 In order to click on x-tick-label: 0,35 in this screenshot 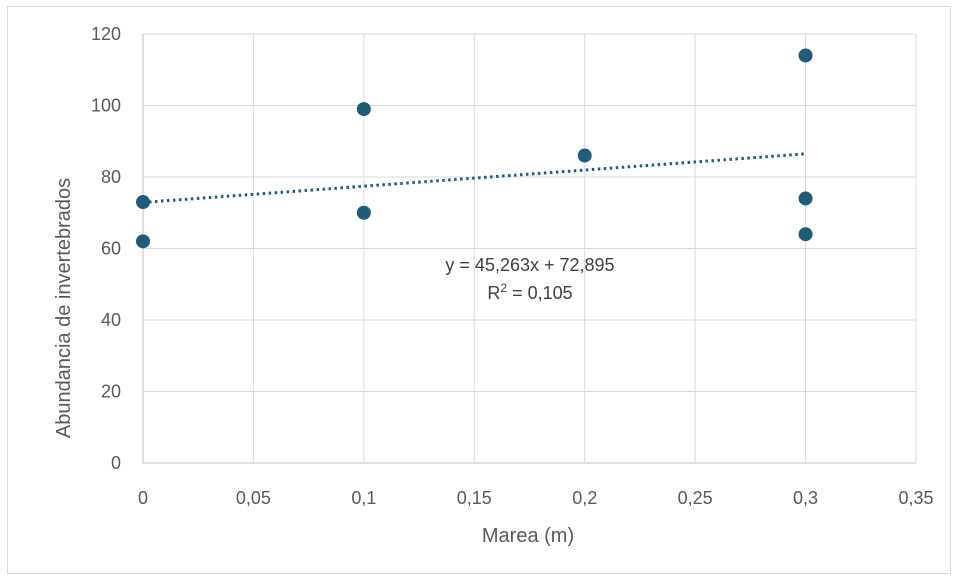, I will do `click(915, 498)`.